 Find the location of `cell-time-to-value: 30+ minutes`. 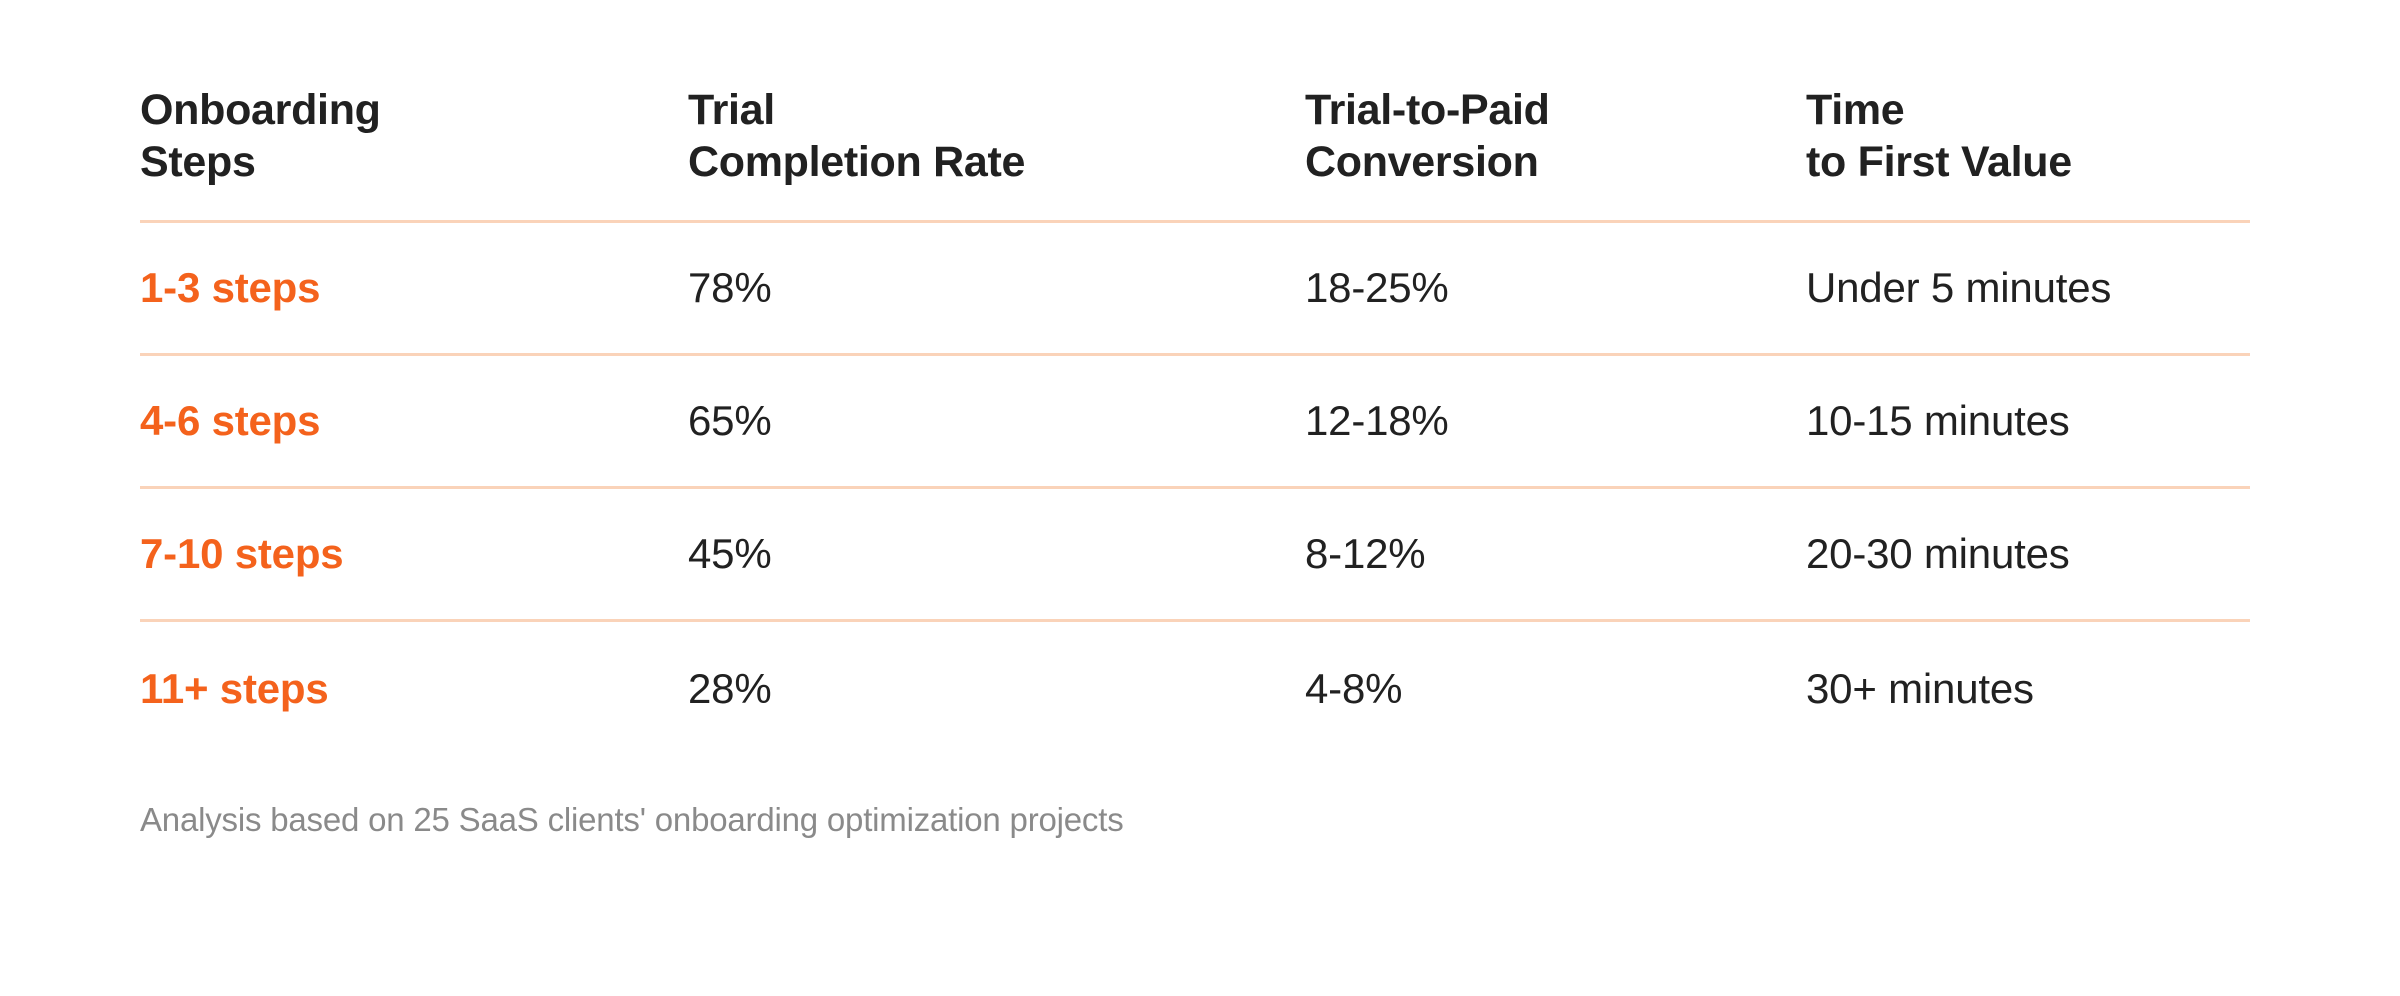

cell-time-to-value: 30+ minutes is located at coordinates (1920, 688).